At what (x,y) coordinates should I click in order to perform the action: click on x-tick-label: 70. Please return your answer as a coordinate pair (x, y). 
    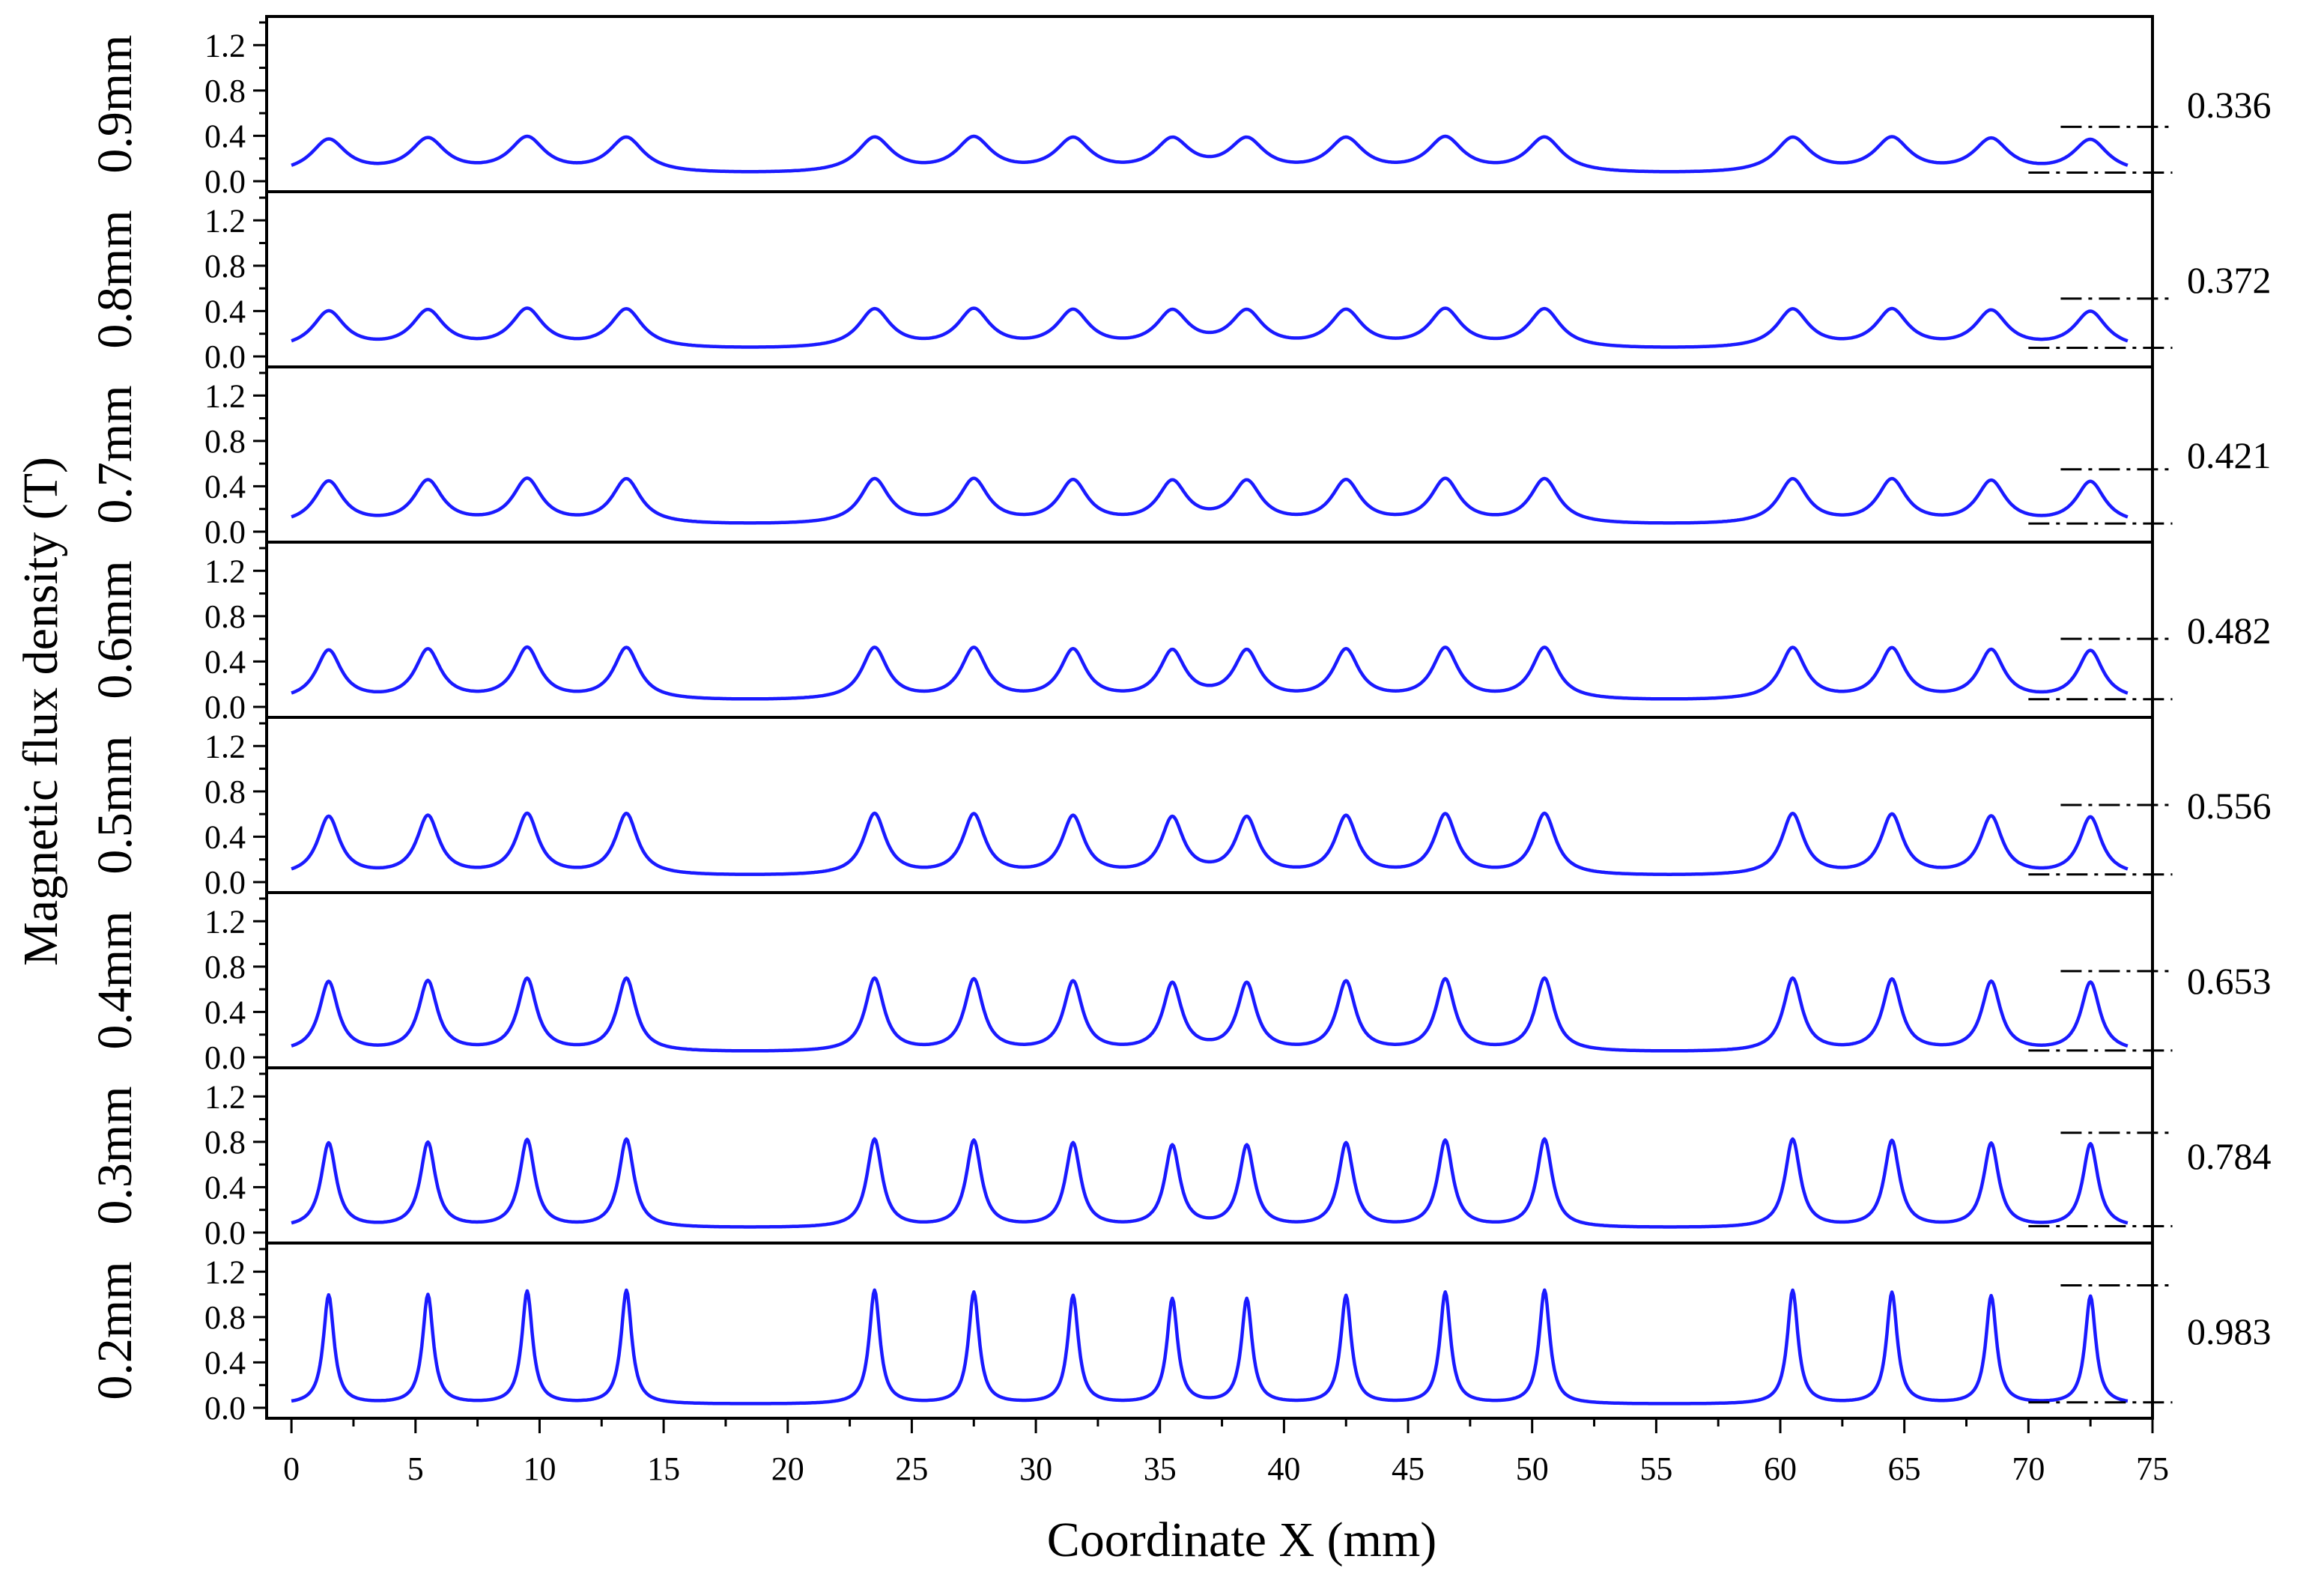
    Looking at the image, I should click on (2028, 1468).